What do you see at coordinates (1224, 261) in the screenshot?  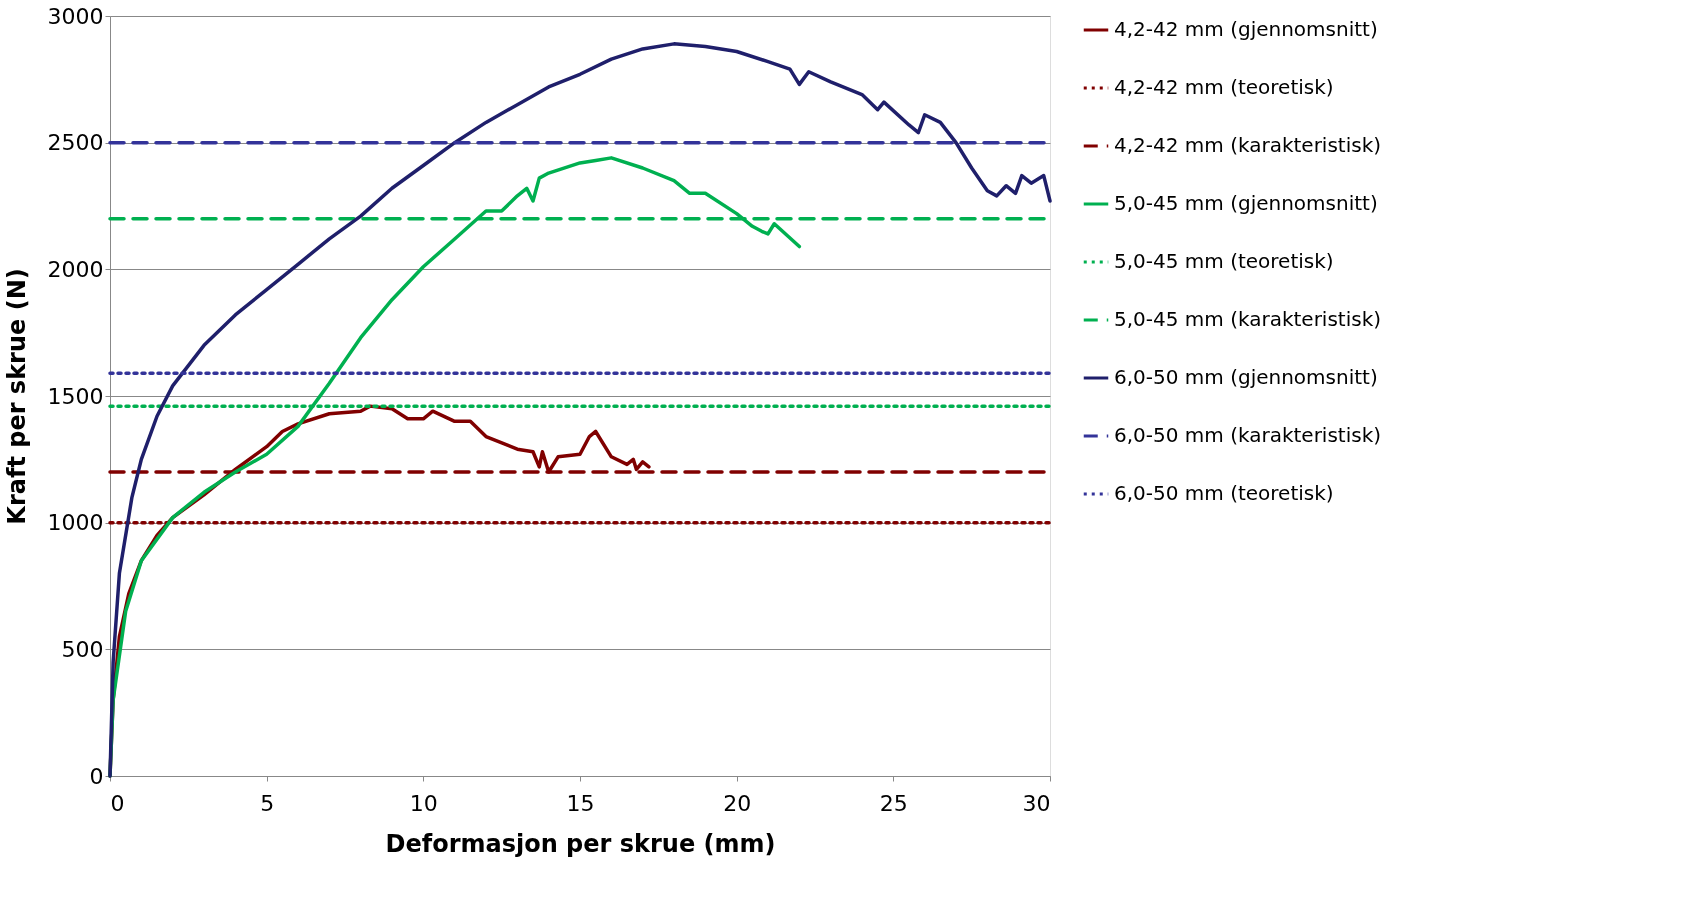 I see `legend-label: 5,0-45 mm (teoretisk)` at bounding box center [1224, 261].